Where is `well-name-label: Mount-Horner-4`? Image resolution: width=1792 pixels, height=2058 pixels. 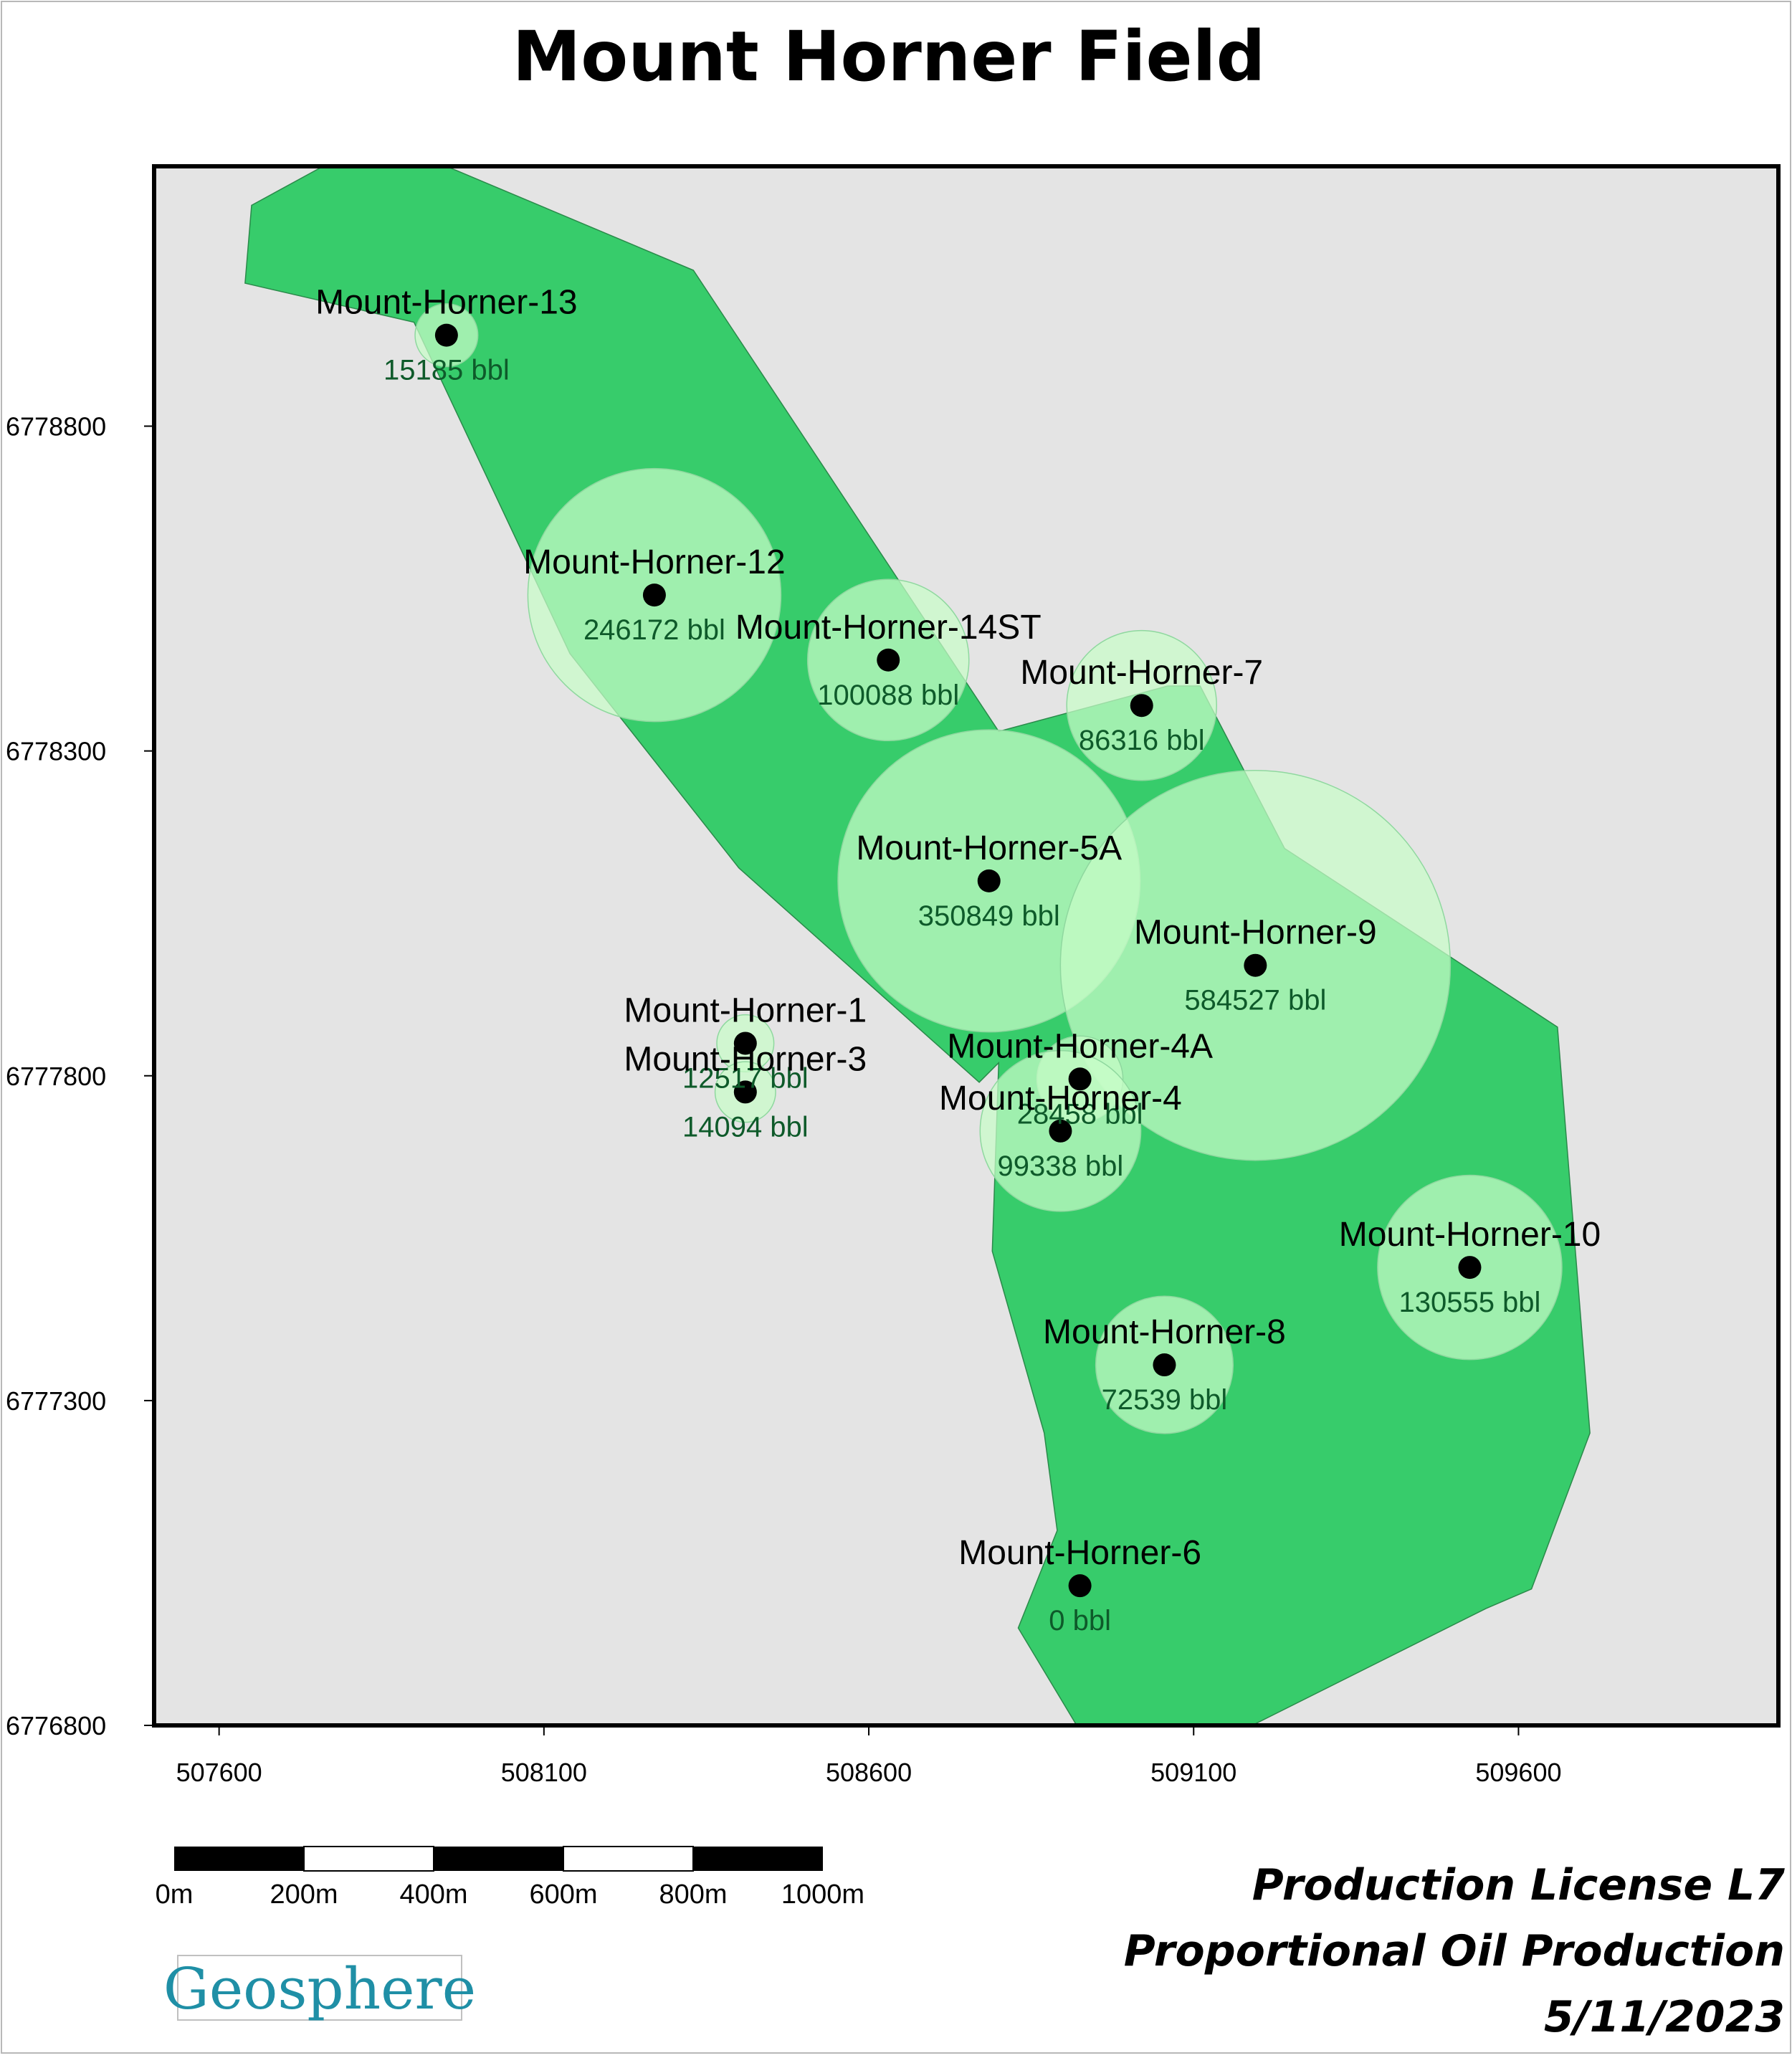
well-name-label: Mount-Horner-4 is located at coordinates (1060, 1099).